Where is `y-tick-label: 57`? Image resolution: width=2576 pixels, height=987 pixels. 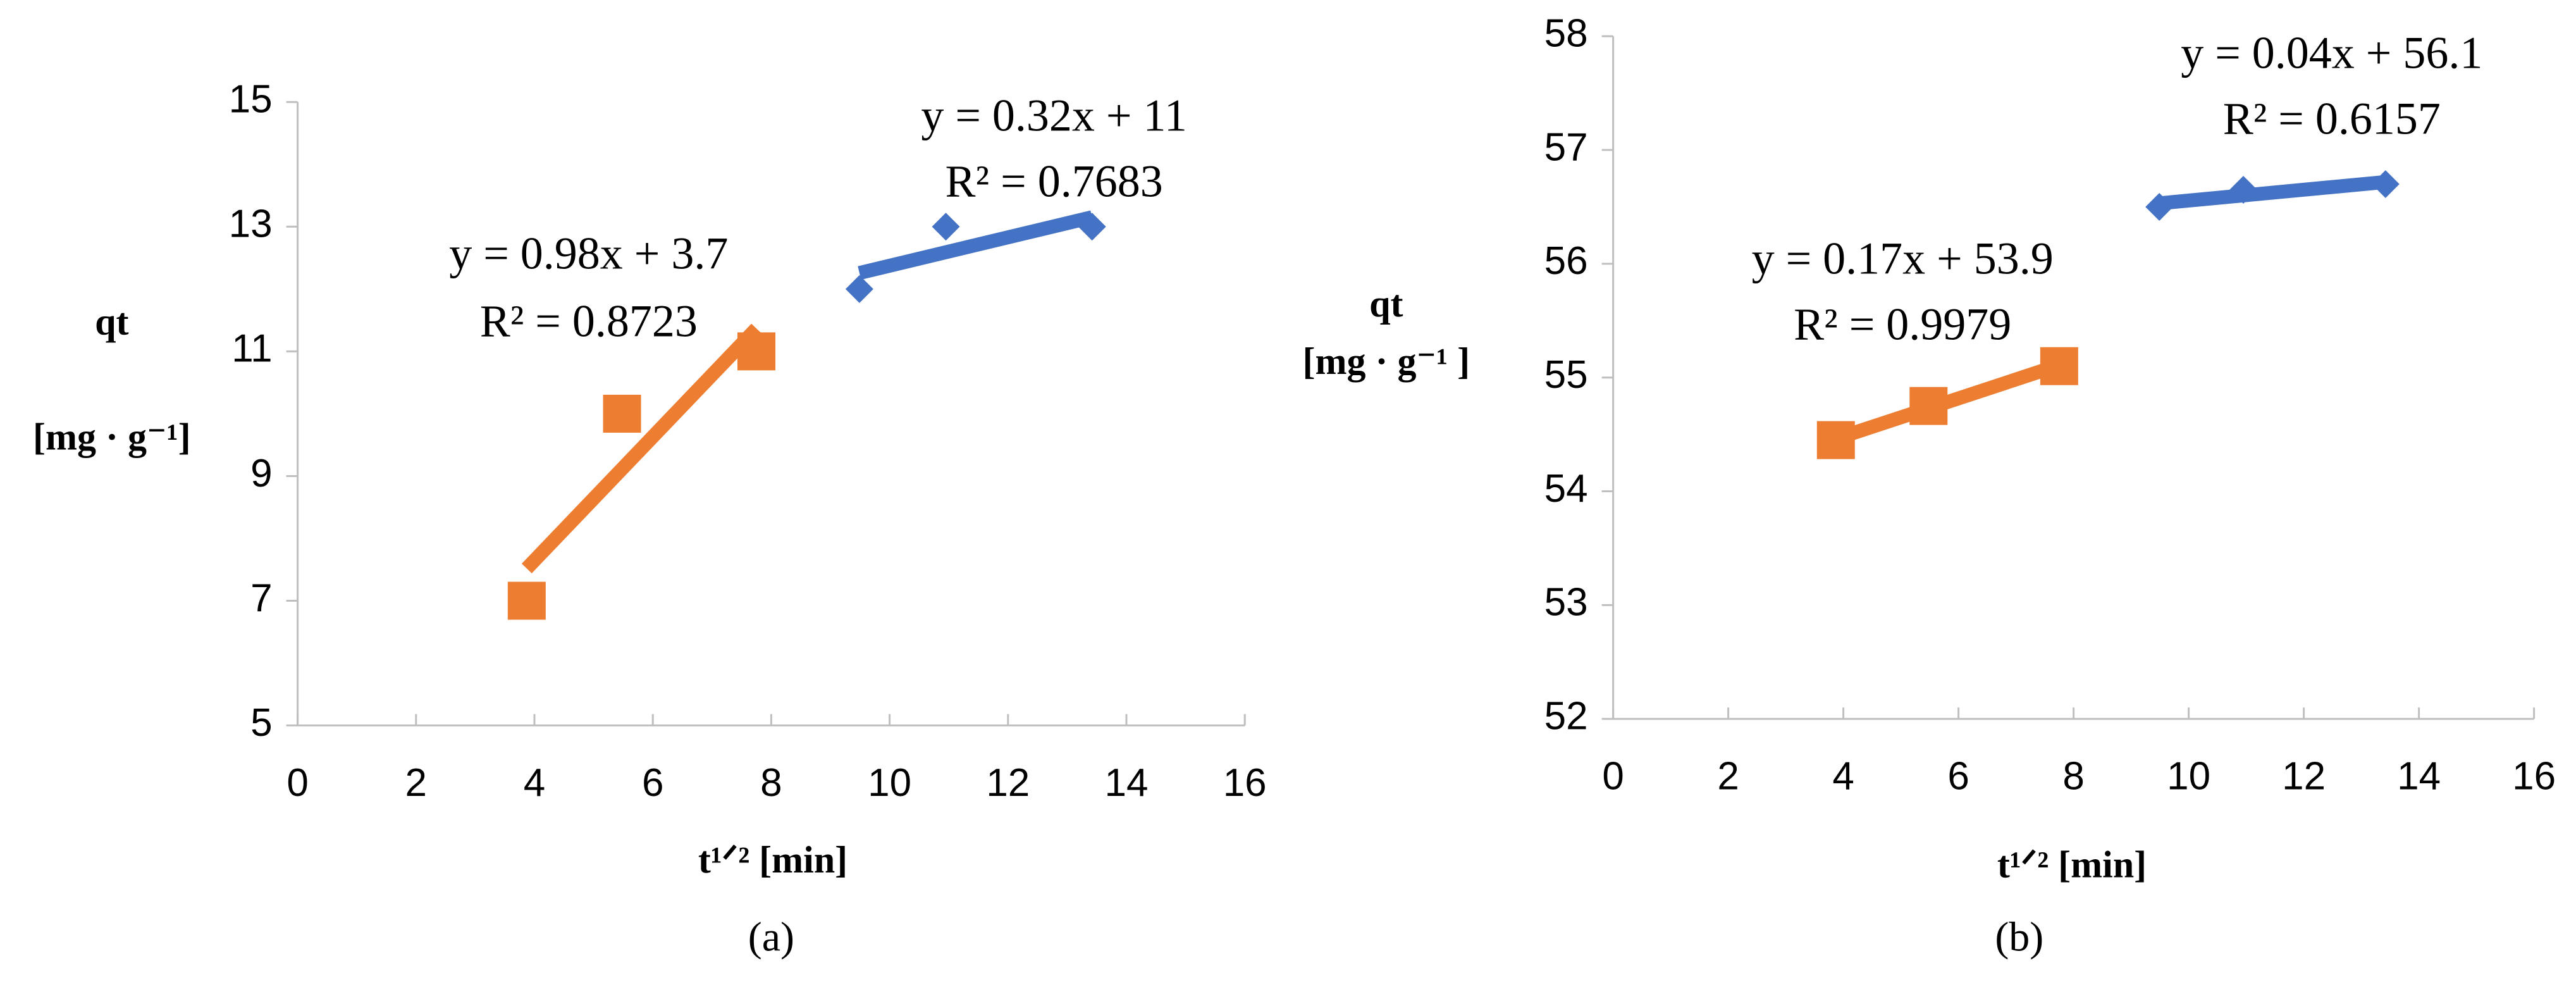
y-tick-label: 57 is located at coordinates (1566, 147).